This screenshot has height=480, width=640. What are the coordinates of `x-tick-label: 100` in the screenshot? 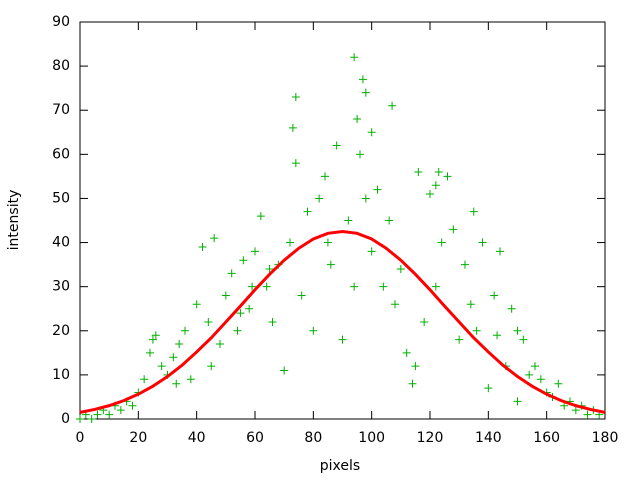 It's located at (371, 438).